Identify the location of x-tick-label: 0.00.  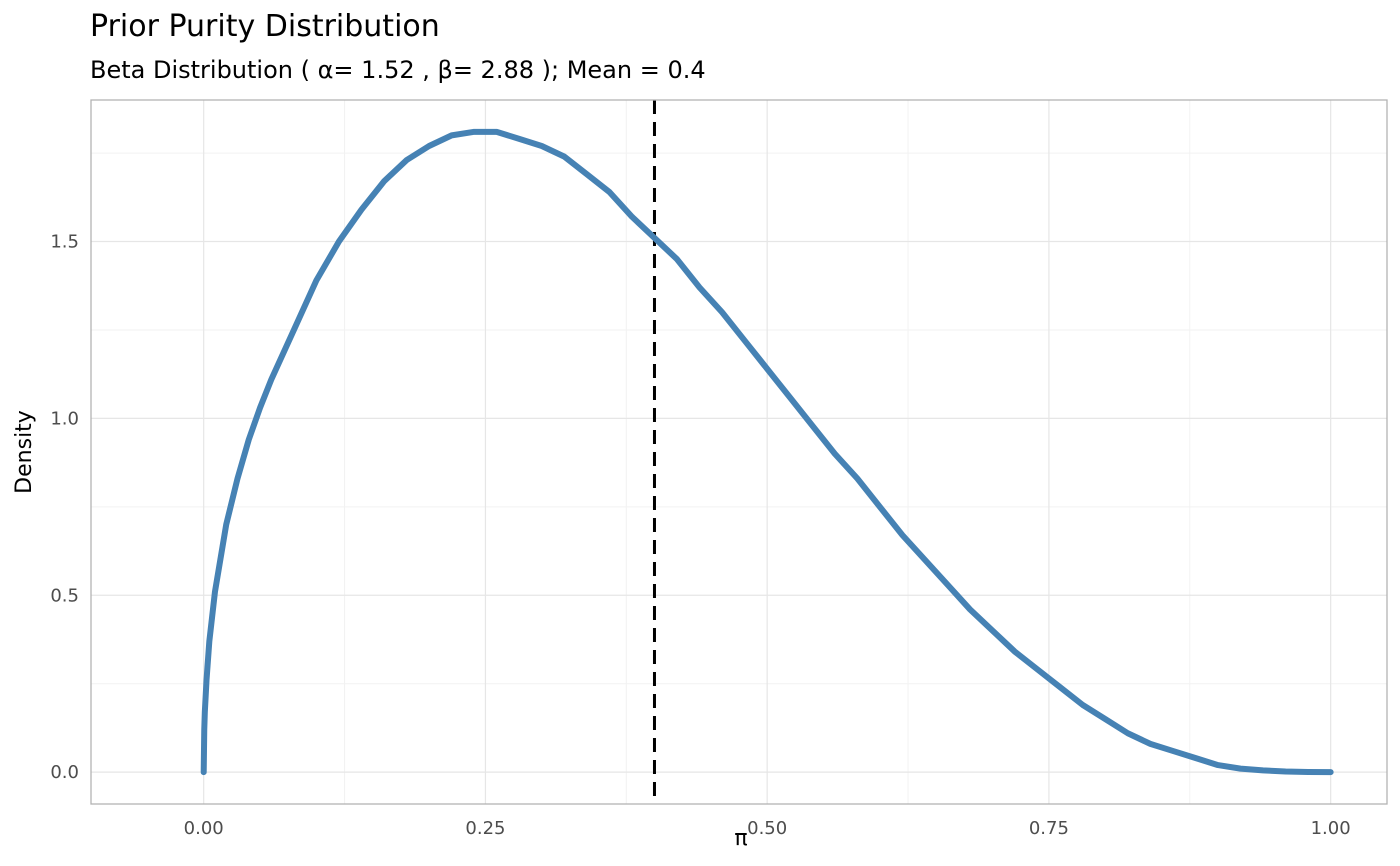
(204, 828).